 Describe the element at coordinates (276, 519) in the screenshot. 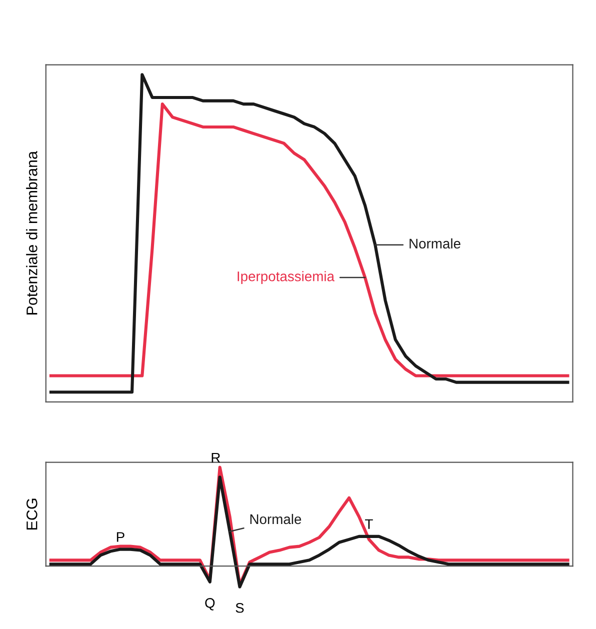

I see `series-label: Normale` at that location.